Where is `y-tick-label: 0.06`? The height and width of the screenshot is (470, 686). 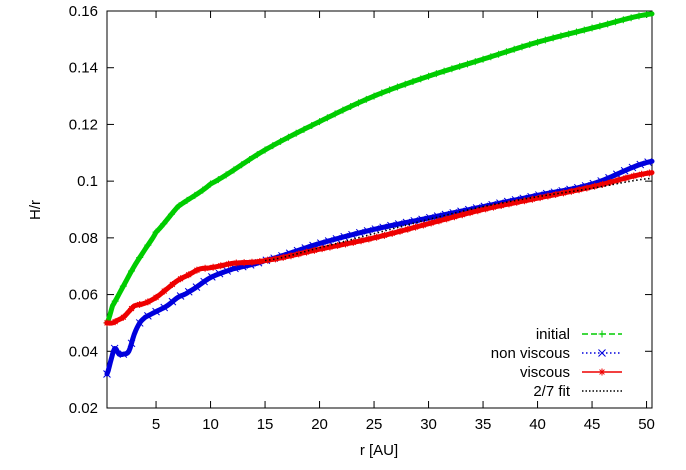 y-tick-label: 0.06 is located at coordinates (83, 295).